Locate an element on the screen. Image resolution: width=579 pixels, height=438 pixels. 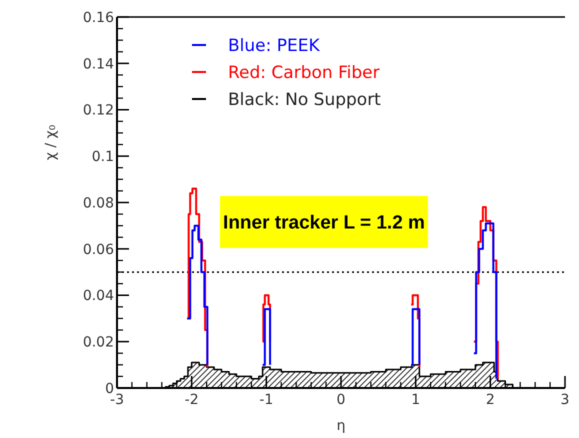
legend-label: Blue: PEEK is located at coordinates (274, 46).